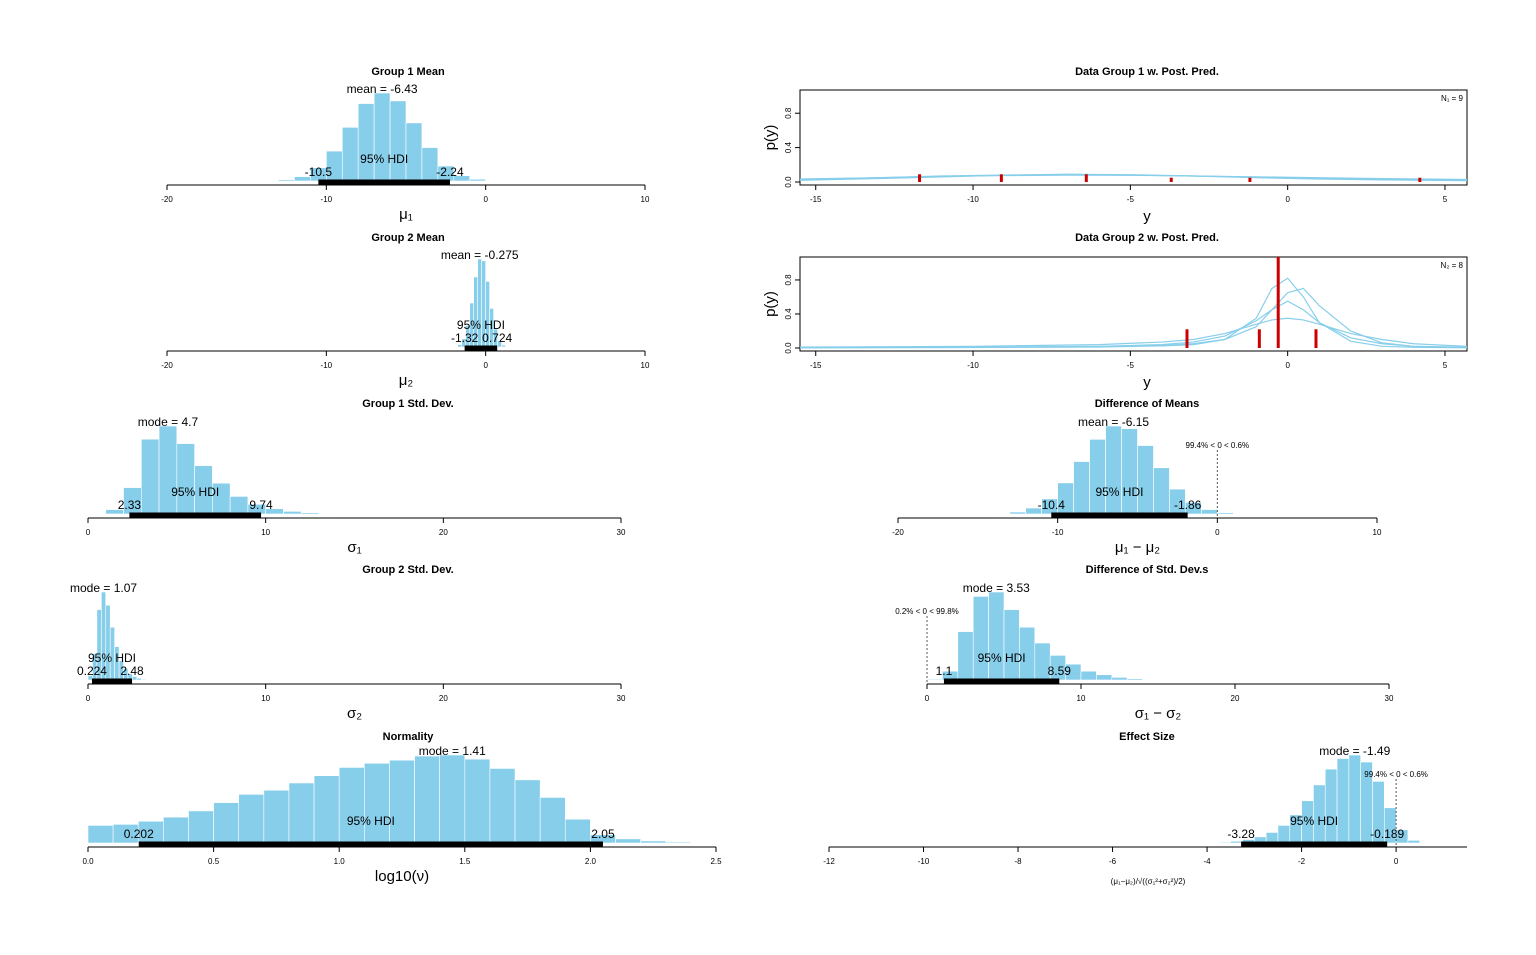  Describe the element at coordinates (354, 547) in the screenshot. I see `x-axis-label: σ₁` at that location.